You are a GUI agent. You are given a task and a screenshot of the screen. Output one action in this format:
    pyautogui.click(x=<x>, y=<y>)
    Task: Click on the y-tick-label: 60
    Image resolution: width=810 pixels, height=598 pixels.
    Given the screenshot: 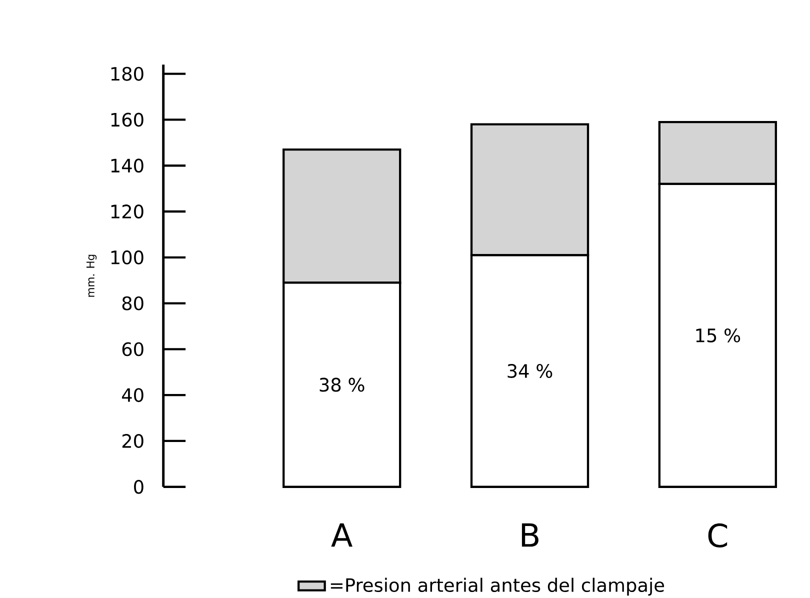 What is the action you would take?
    pyautogui.click(x=133, y=349)
    